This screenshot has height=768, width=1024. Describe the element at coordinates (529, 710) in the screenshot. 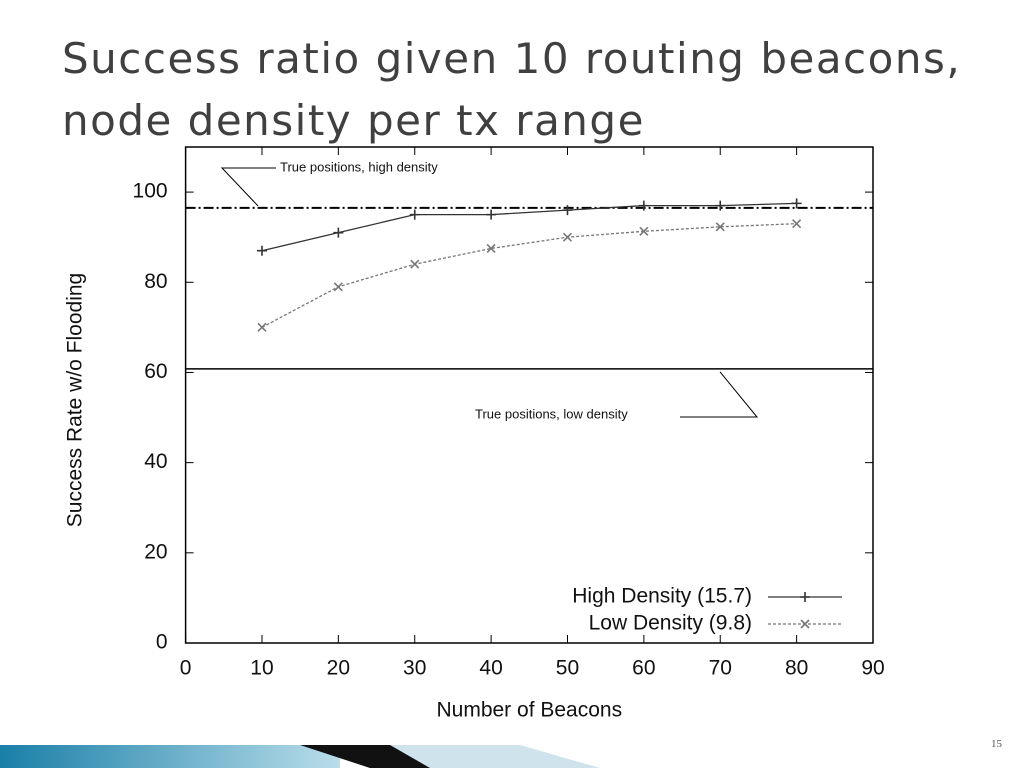

I see `x-axis-label: Number of Beacons` at that location.